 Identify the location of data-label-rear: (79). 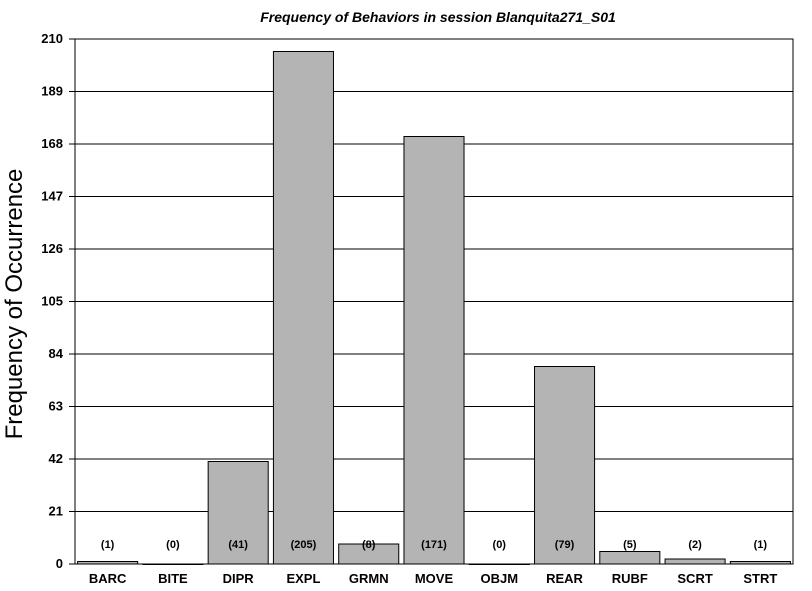
(565, 545).